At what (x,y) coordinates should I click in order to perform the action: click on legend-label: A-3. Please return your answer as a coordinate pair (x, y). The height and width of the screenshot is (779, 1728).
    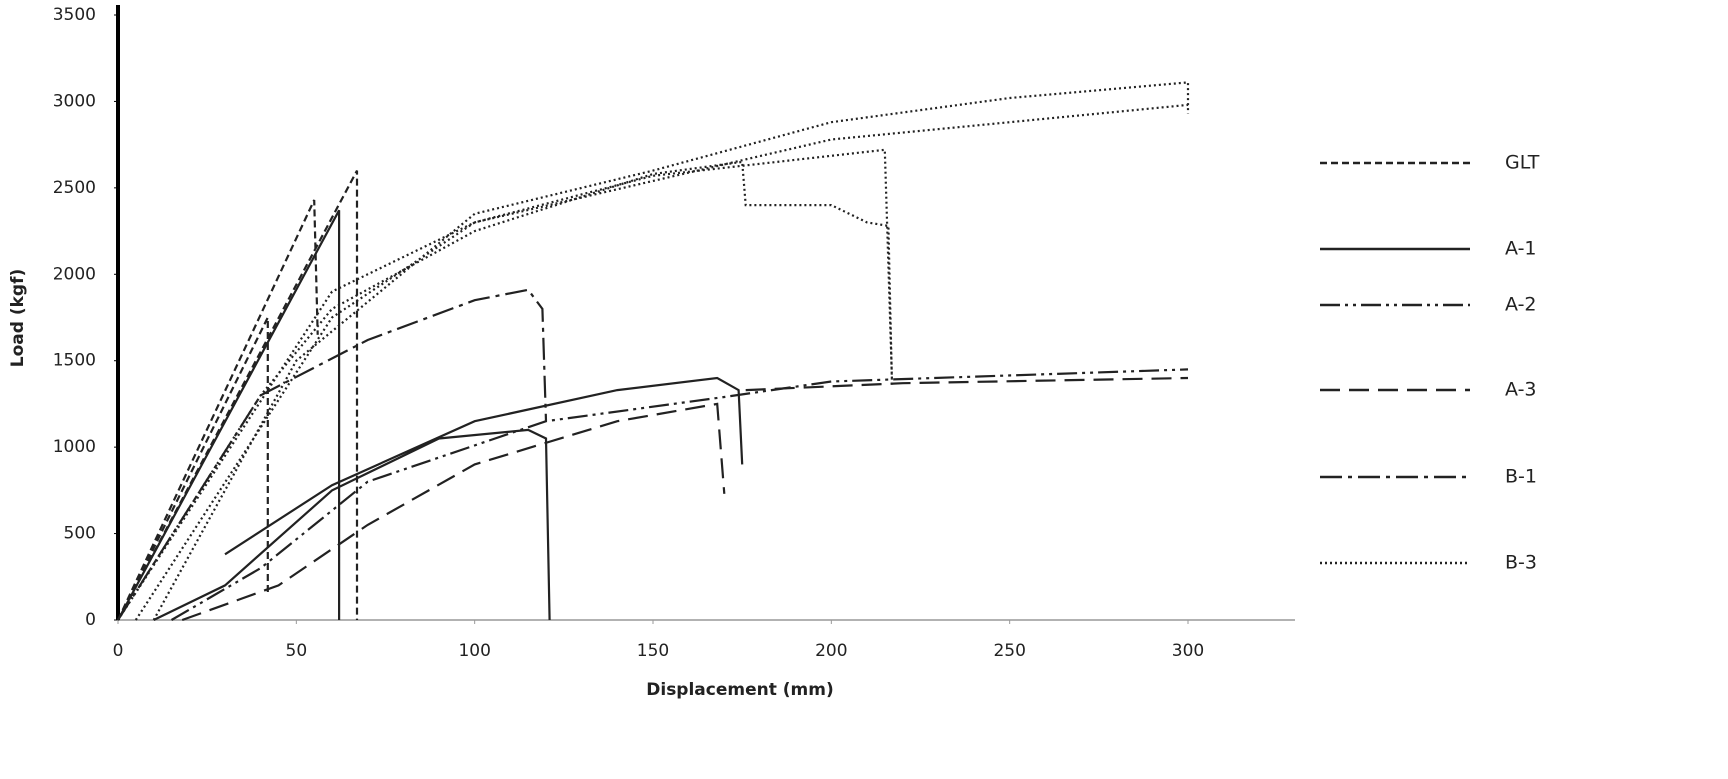
    Looking at the image, I should click on (1521, 390).